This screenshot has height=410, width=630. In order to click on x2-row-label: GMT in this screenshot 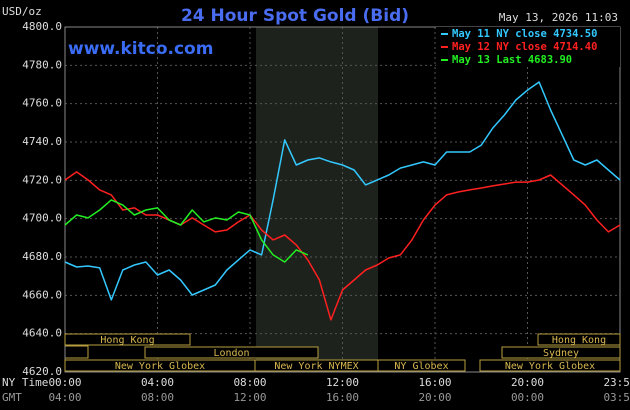, I will do `click(12, 397)`.